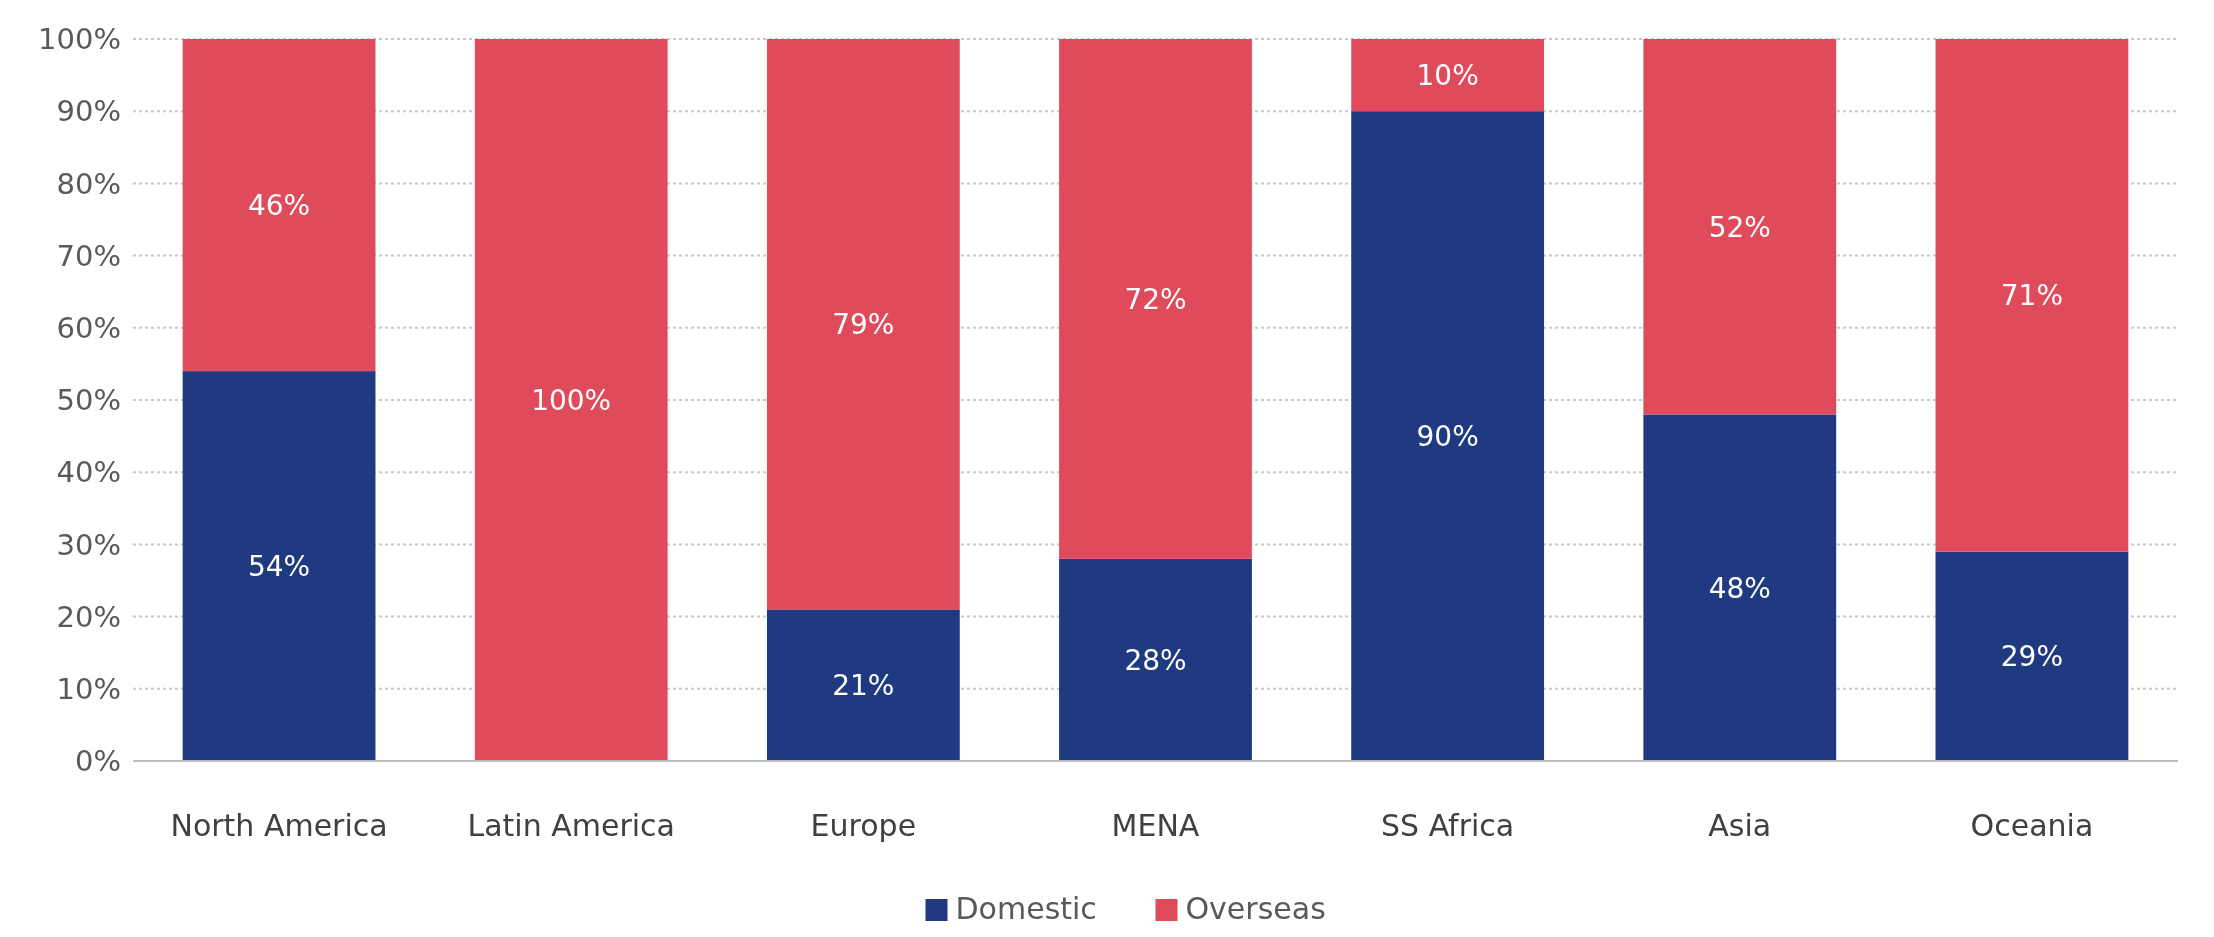  Describe the element at coordinates (88, 472) in the screenshot. I see `y-tick-label: 40%` at that location.